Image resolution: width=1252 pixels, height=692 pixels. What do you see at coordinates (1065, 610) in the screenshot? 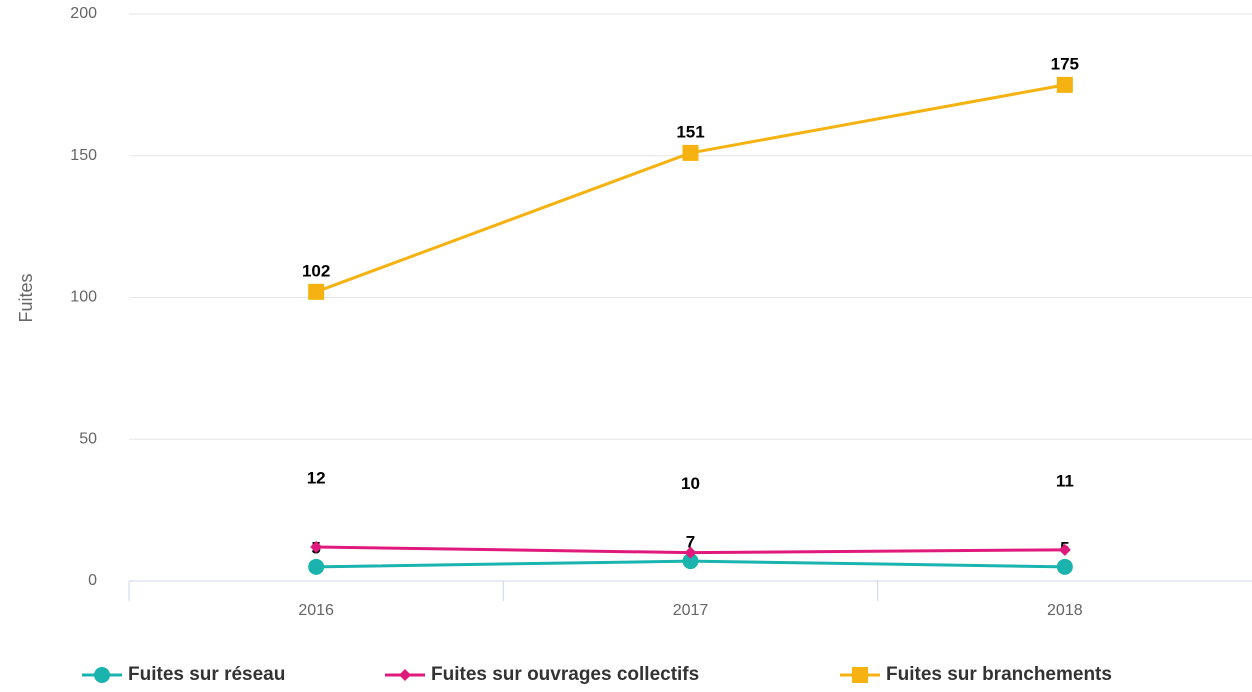
I see `x-tick-label: 2018` at bounding box center [1065, 610].